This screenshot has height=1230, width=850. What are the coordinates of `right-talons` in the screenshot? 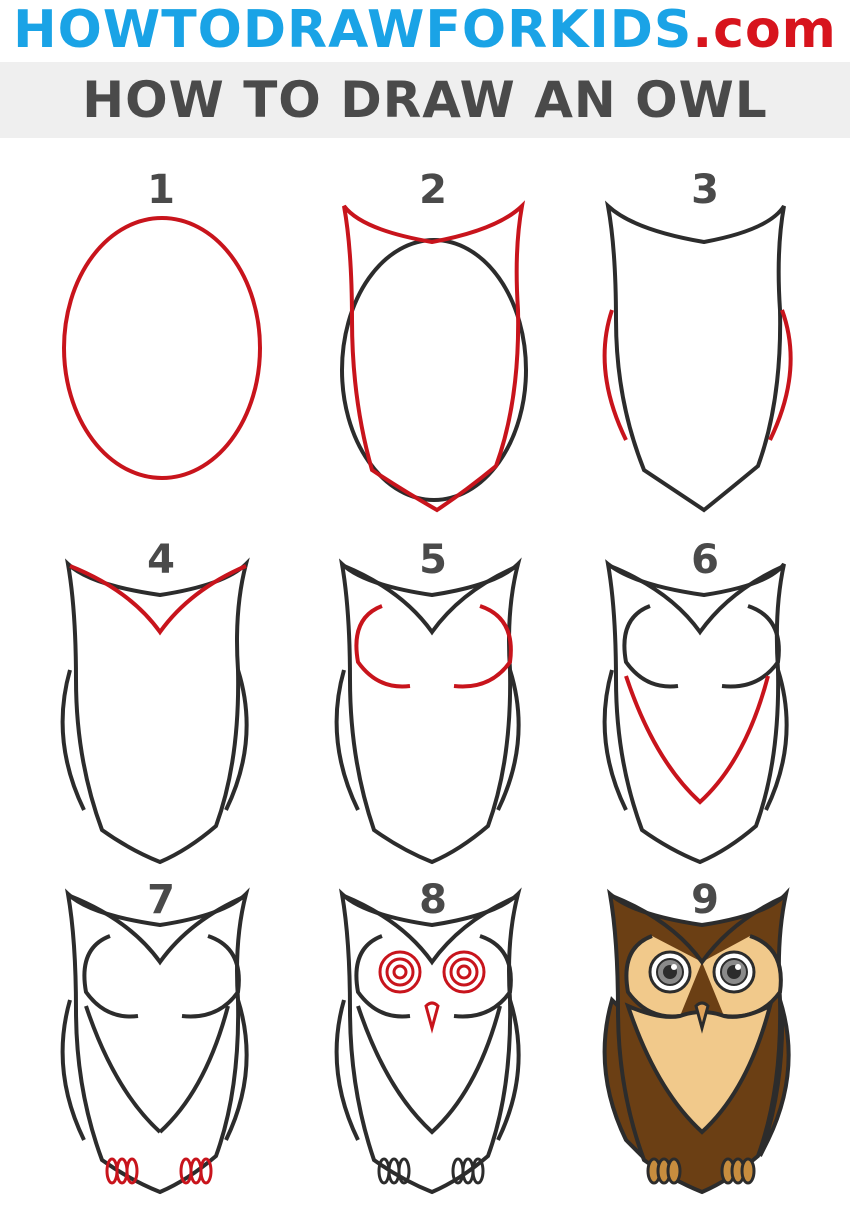 It's located at (196, 1171).